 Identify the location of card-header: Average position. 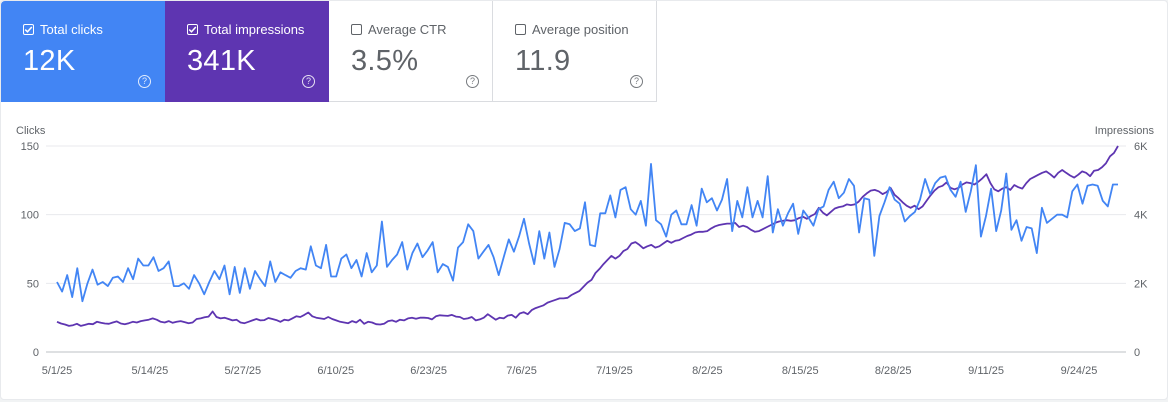
(572, 29).